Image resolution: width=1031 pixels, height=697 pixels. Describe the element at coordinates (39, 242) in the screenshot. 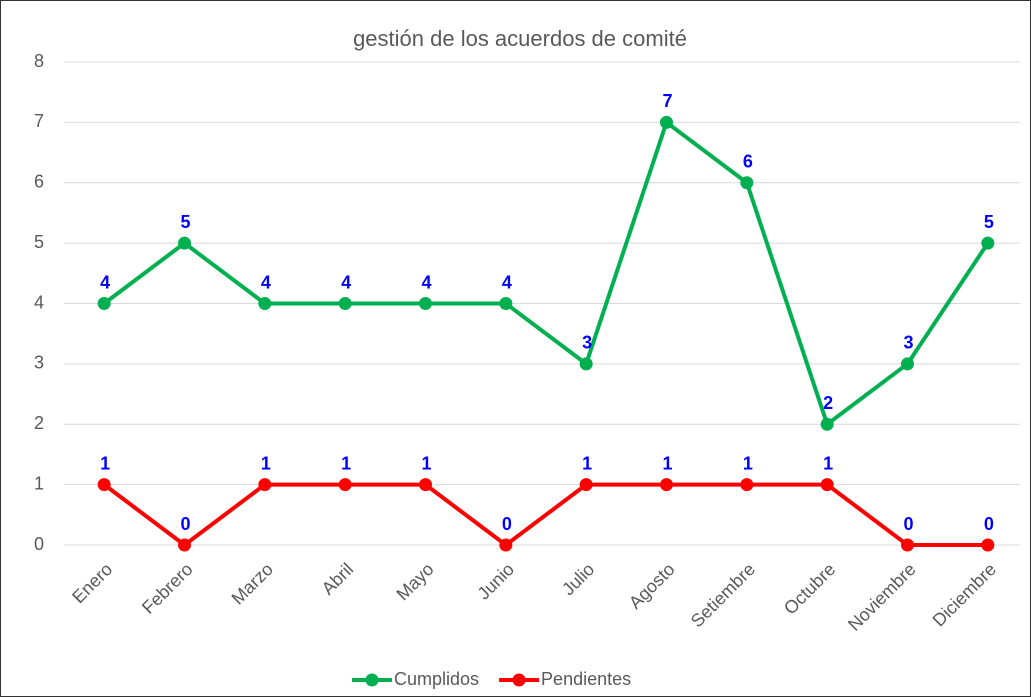

I see `y-tick-label: 5` at that location.